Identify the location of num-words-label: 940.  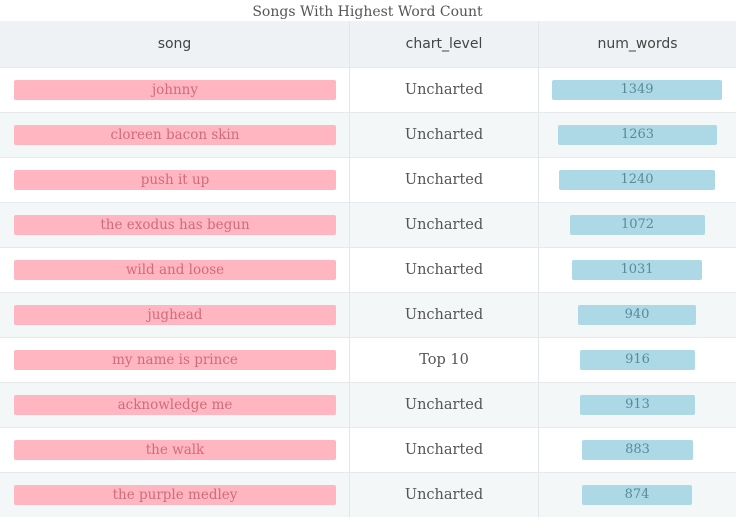
(637, 314).